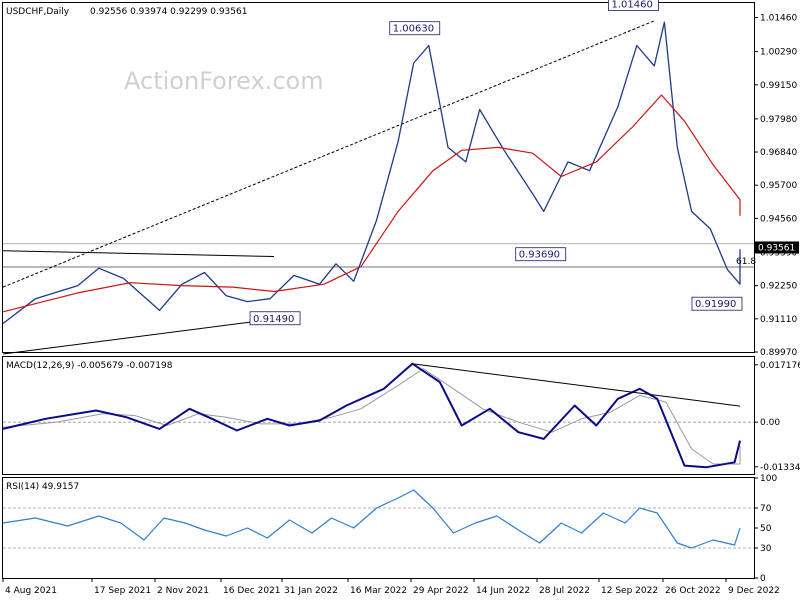  Describe the element at coordinates (768, 479) in the screenshot. I see `rsi-y-tick-label-0: 100` at that location.